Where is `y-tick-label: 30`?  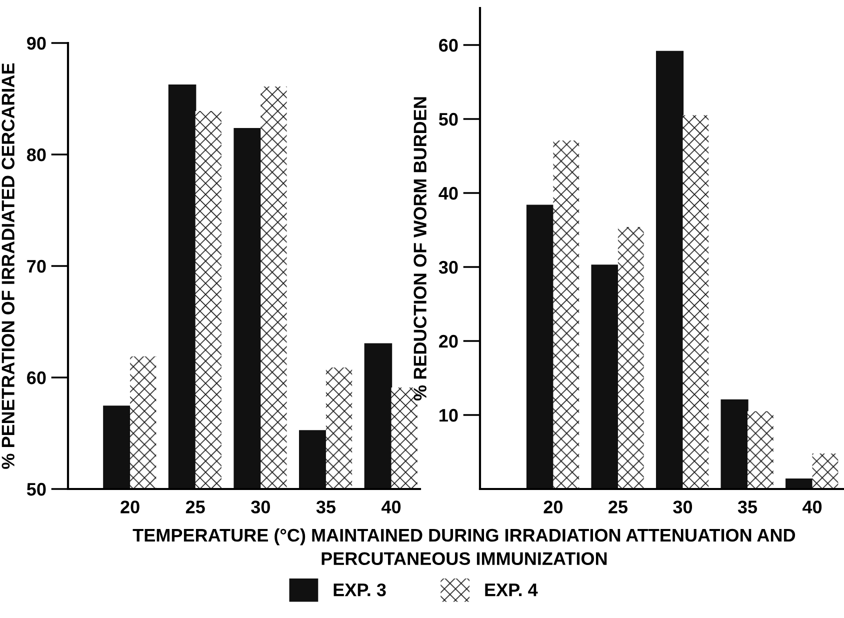 y-tick-label: 30 is located at coordinates (448, 267).